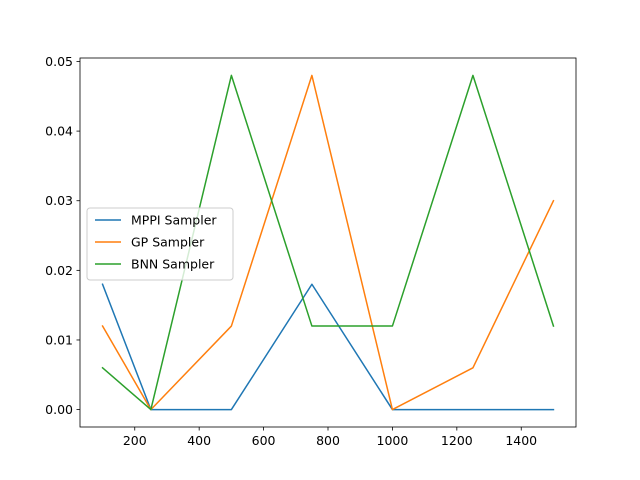 The height and width of the screenshot is (480, 640). Describe the element at coordinates (135, 440) in the screenshot. I see `x-tick-label: 200` at that location.